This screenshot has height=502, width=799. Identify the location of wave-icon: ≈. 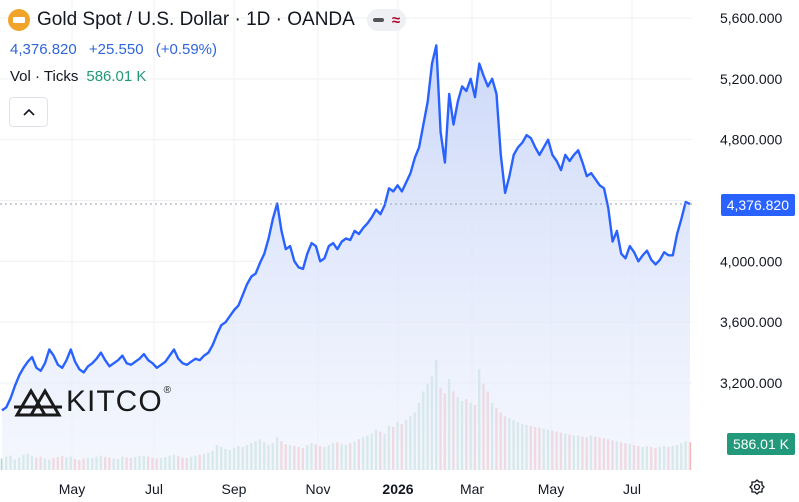
(396, 20).